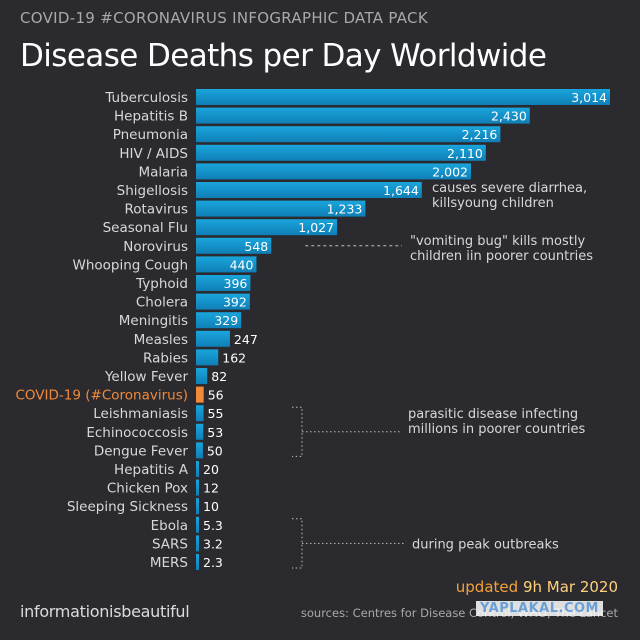 This screenshot has width=640, height=640. What do you see at coordinates (170, 544) in the screenshot?
I see `category-label-sars: SARS` at bounding box center [170, 544].